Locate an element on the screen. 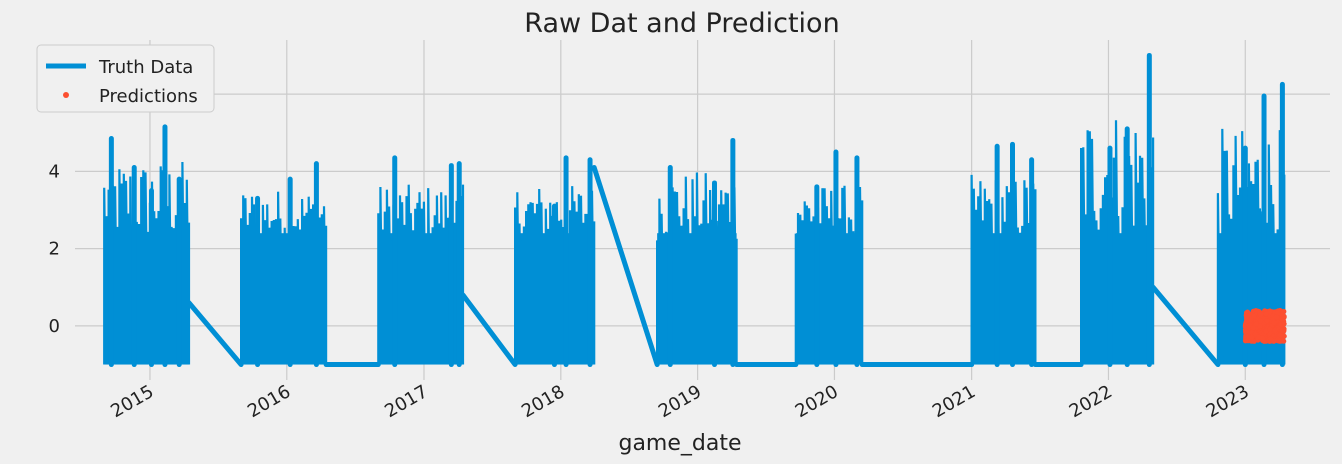  legend-box is located at coordinates (125, 78).